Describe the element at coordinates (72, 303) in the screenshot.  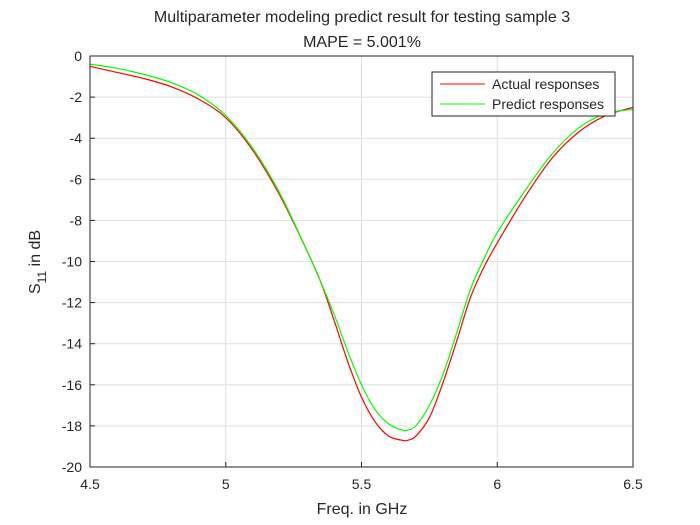
I see `y-tick-label: -12` at that location.